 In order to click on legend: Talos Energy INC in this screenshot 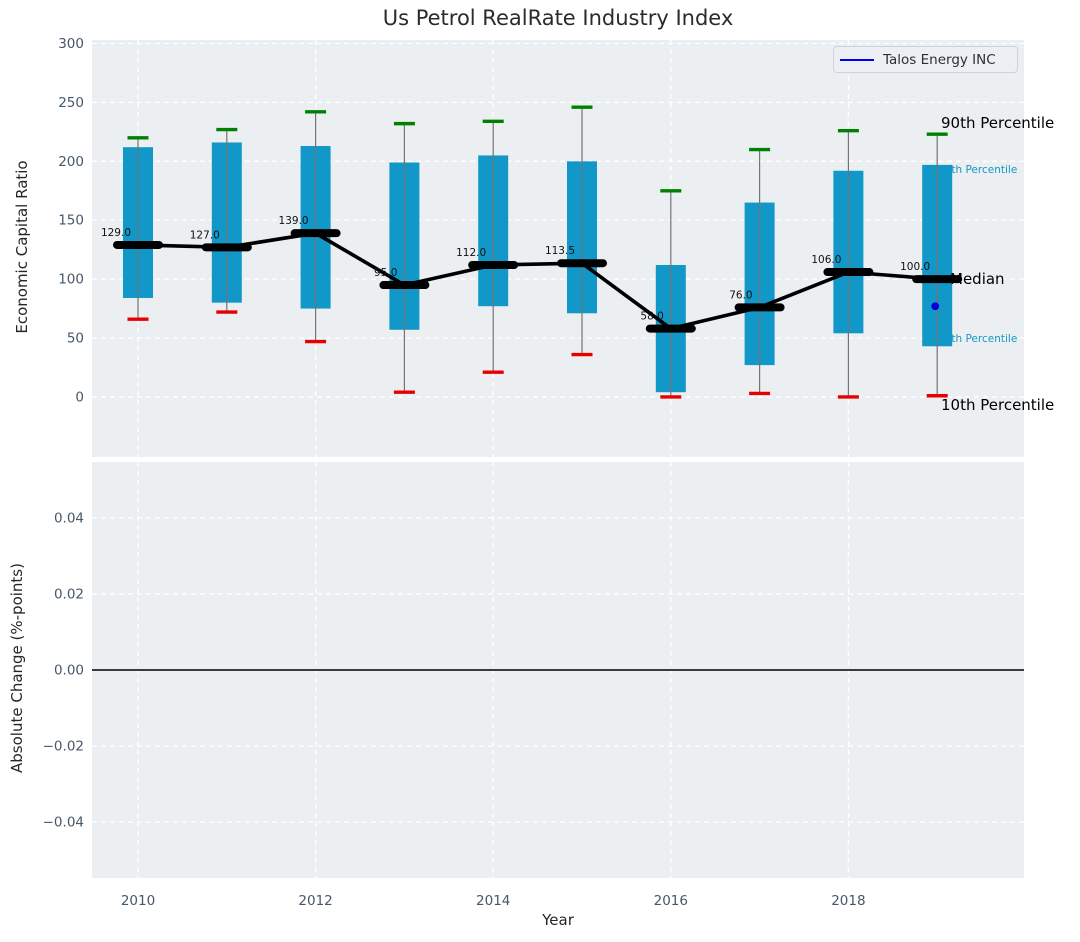, I will do `click(925, 59)`.